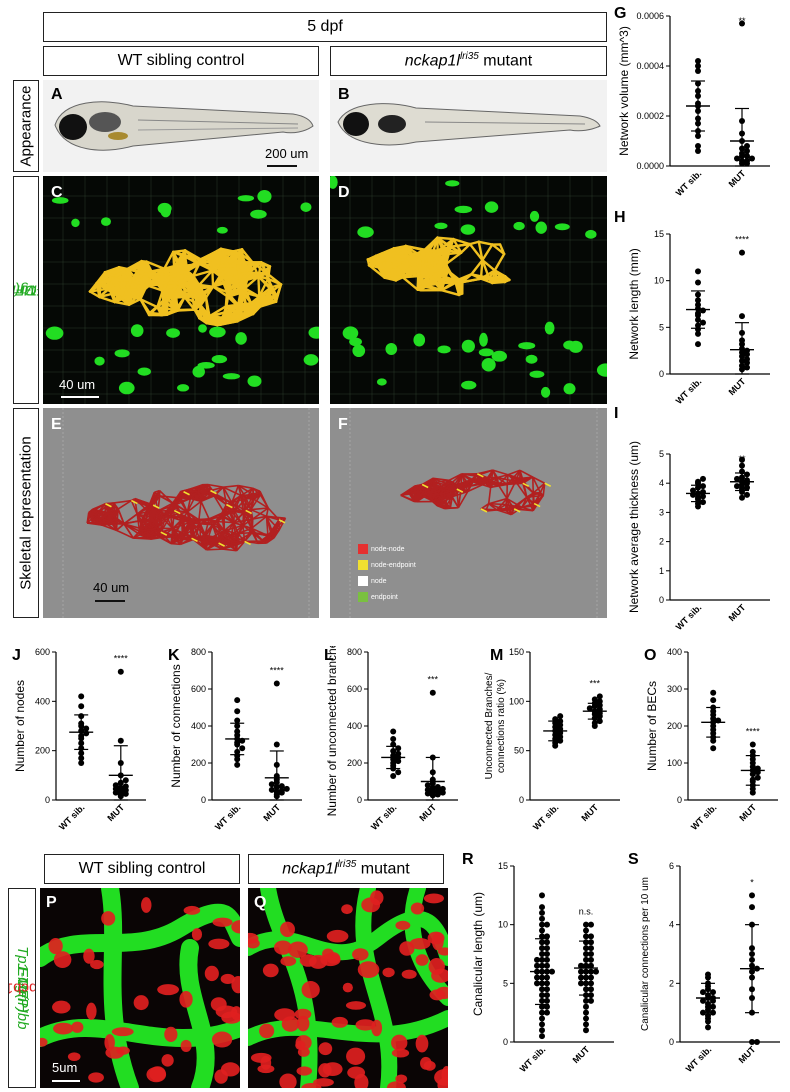 Image resolution: width=790 pixels, height=1092 pixels. I want to click on y-tick-label: 200, so click(198, 763).